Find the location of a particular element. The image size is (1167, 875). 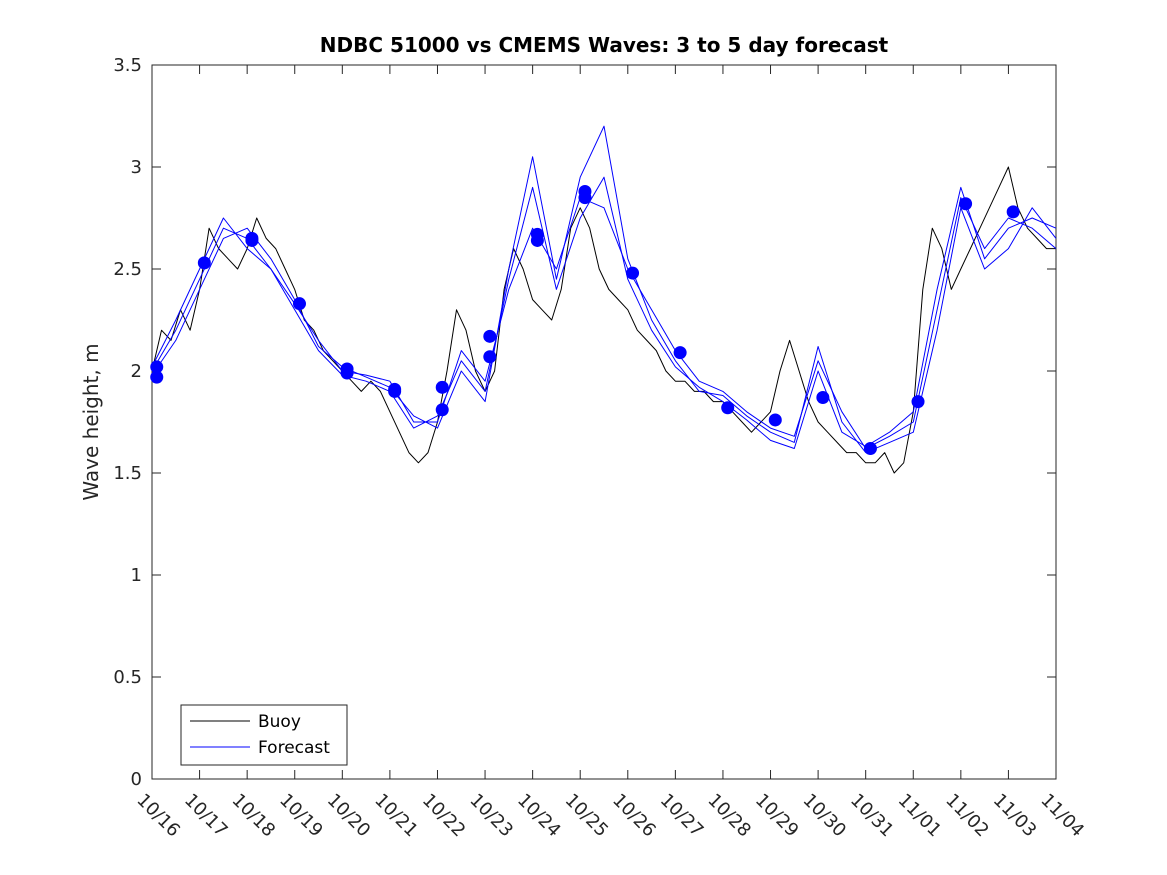

legend-box is located at coordinates (264, 735).